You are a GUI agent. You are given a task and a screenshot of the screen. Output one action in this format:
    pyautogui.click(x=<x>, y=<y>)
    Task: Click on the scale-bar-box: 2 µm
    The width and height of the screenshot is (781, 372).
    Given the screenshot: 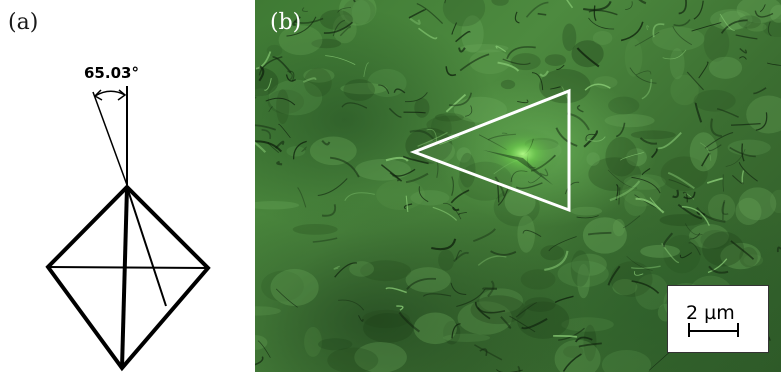 What is the action you would take?
    pyautogui.click(x=718, y=319)
    